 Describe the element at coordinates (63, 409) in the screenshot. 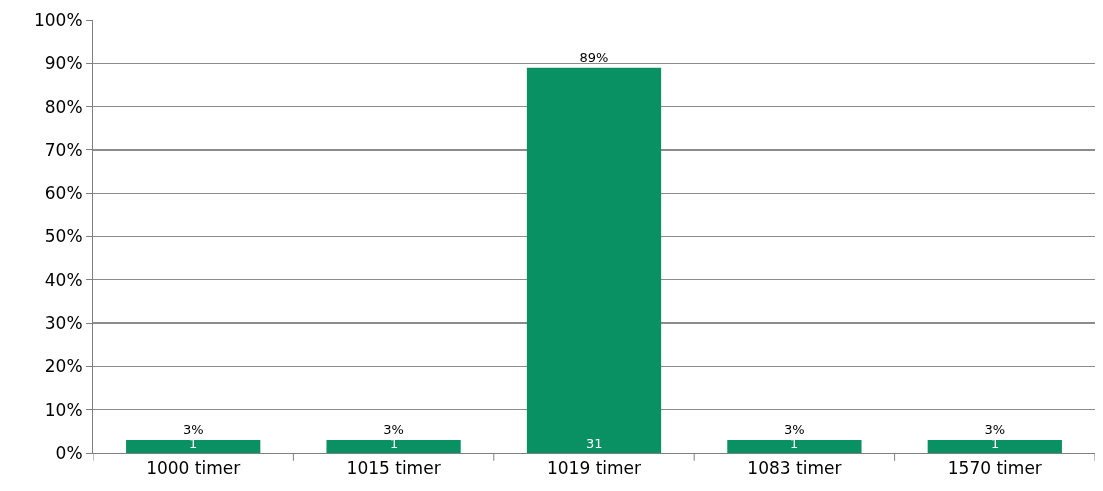

I see `y-tick-label: 10%` at that location.